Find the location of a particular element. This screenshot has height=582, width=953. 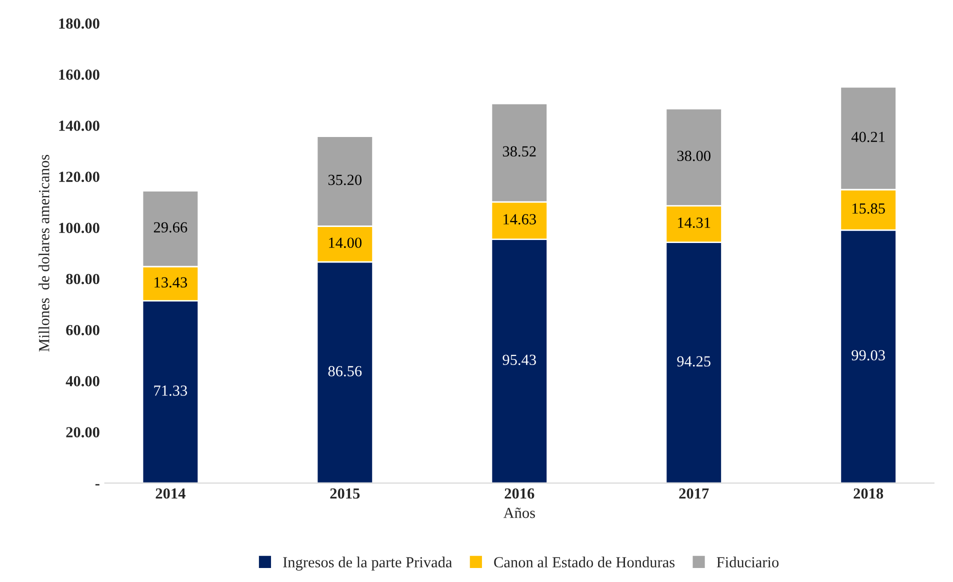

y-tick-label: 80.00 is located at coordinates (83, 279).